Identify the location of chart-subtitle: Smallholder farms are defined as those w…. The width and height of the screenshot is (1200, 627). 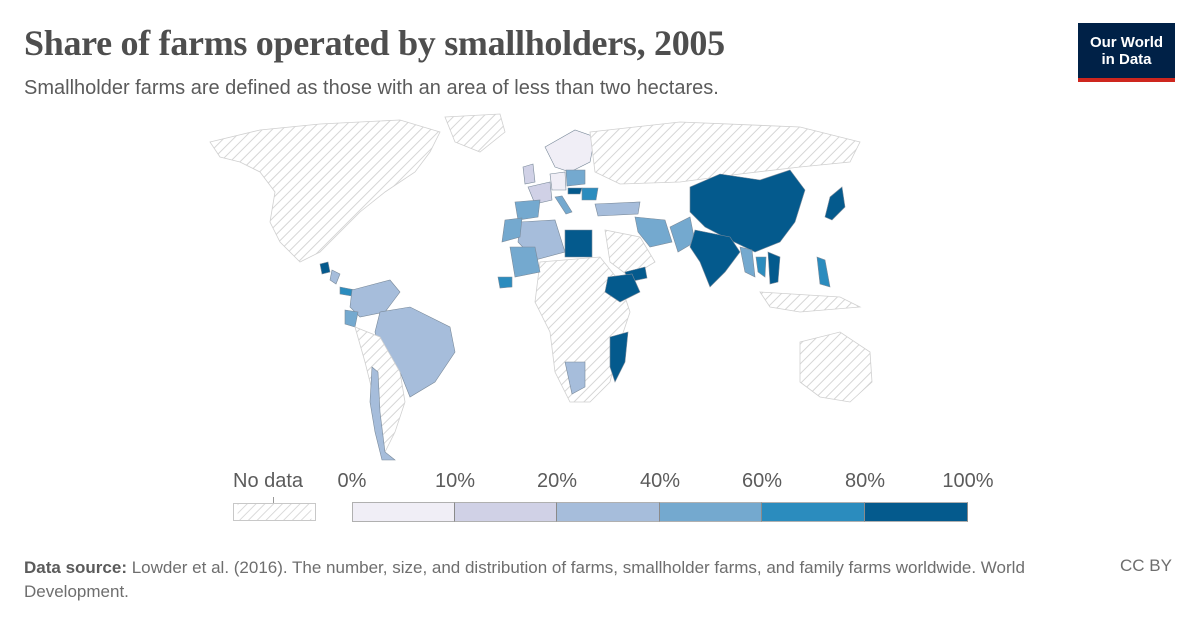
(371, 88).